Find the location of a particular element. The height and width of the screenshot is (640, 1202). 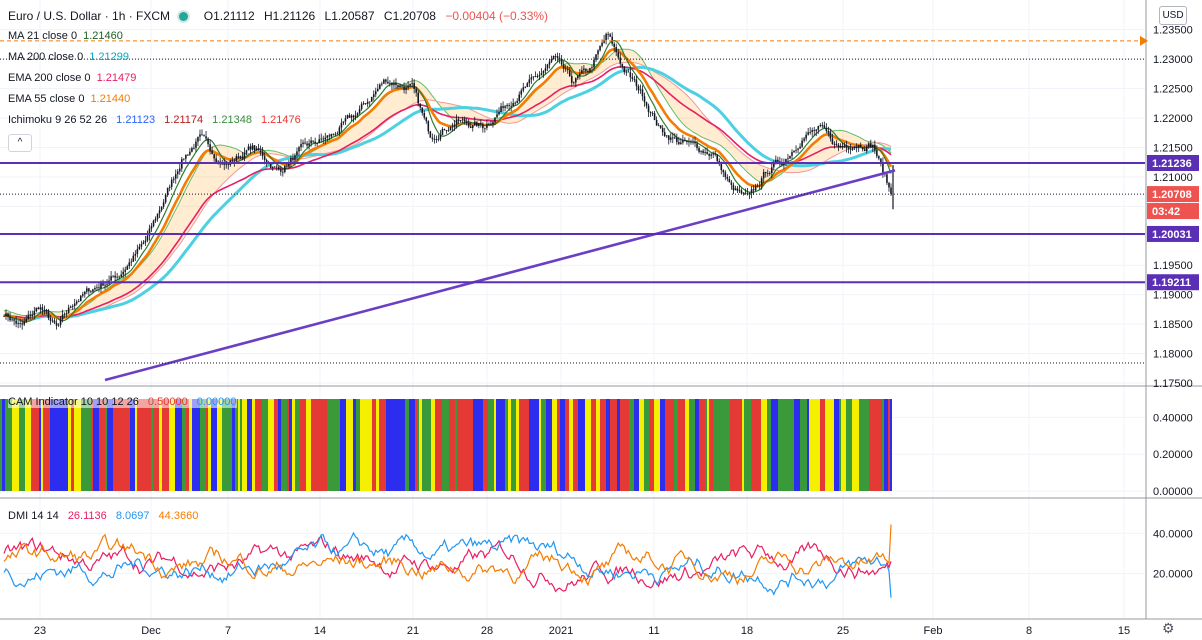

ohlc-low: L1.20587 is located at coordinates (349, 16).